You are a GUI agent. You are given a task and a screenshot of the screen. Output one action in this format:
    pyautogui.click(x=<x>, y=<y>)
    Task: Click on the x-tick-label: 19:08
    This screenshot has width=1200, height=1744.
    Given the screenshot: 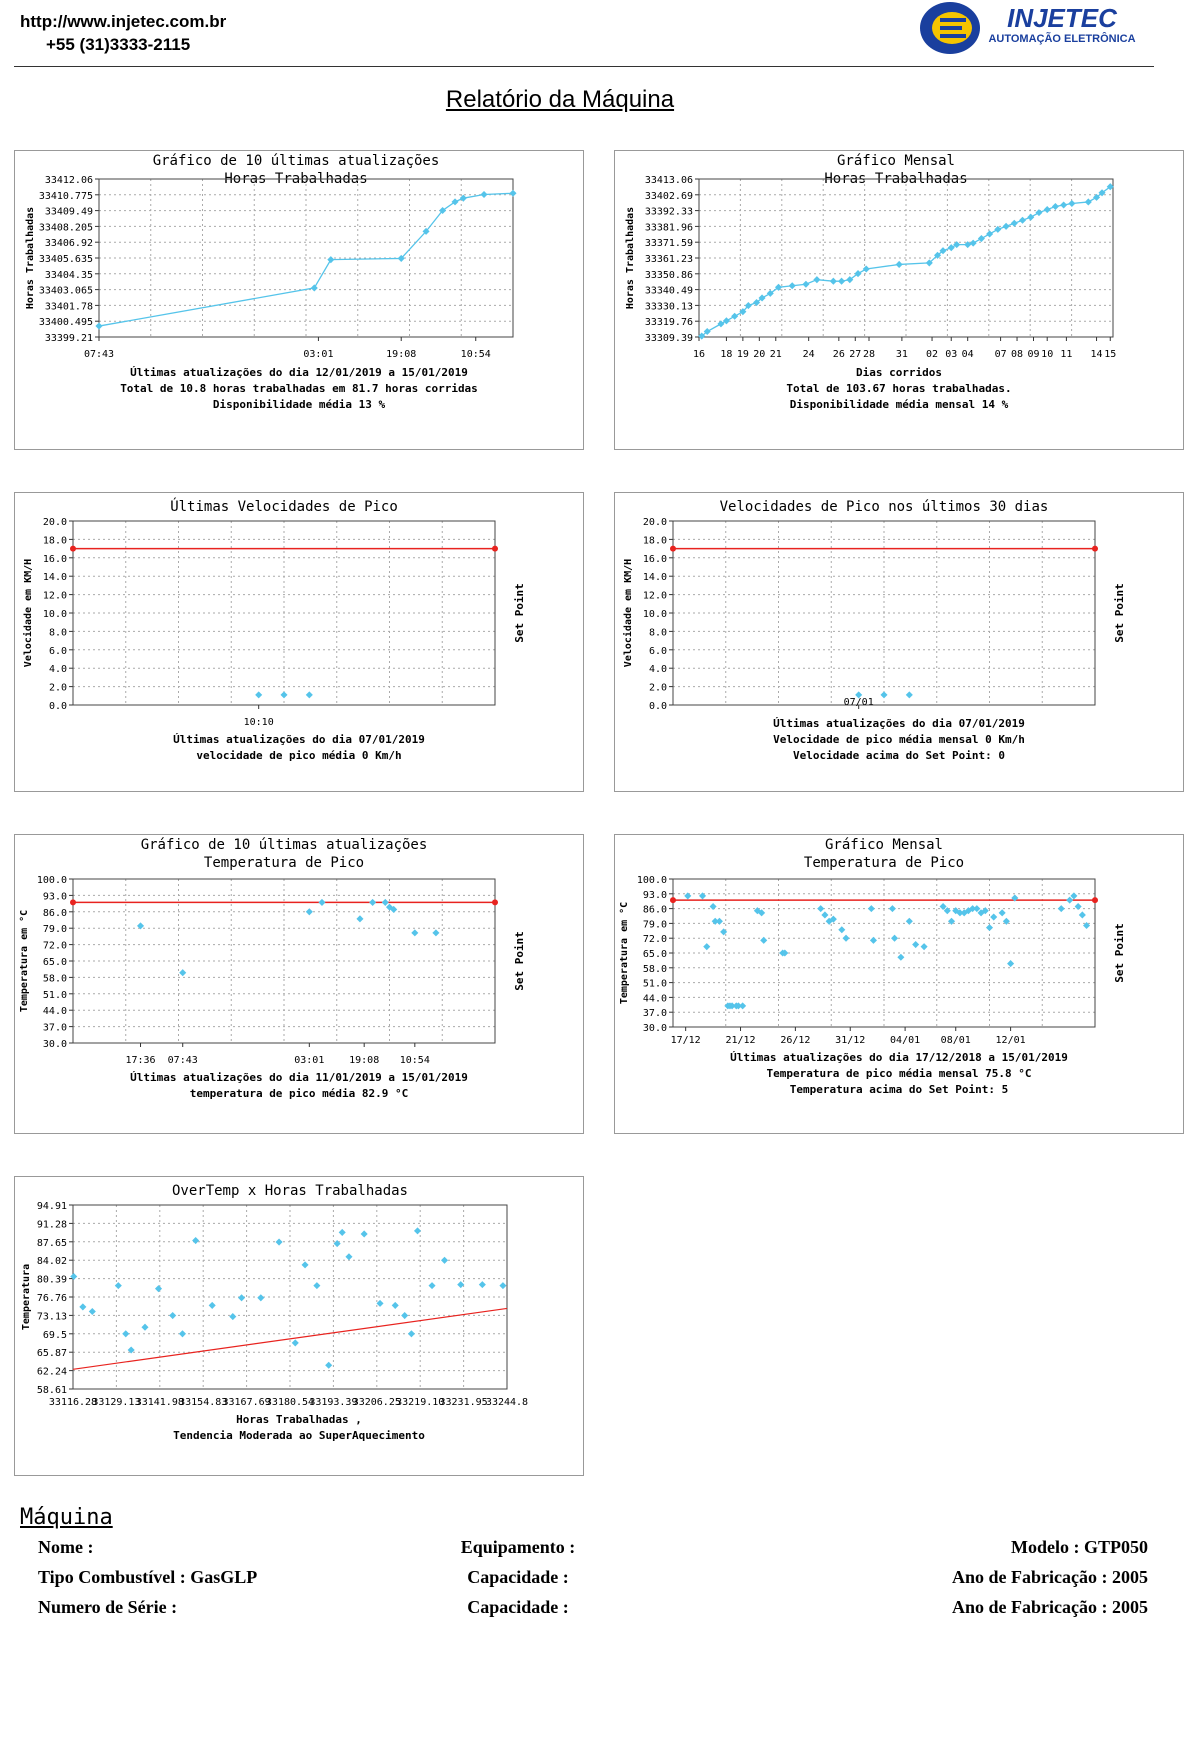 What is the action you would take?
    pyautogui.click(x=401, y=354)
    